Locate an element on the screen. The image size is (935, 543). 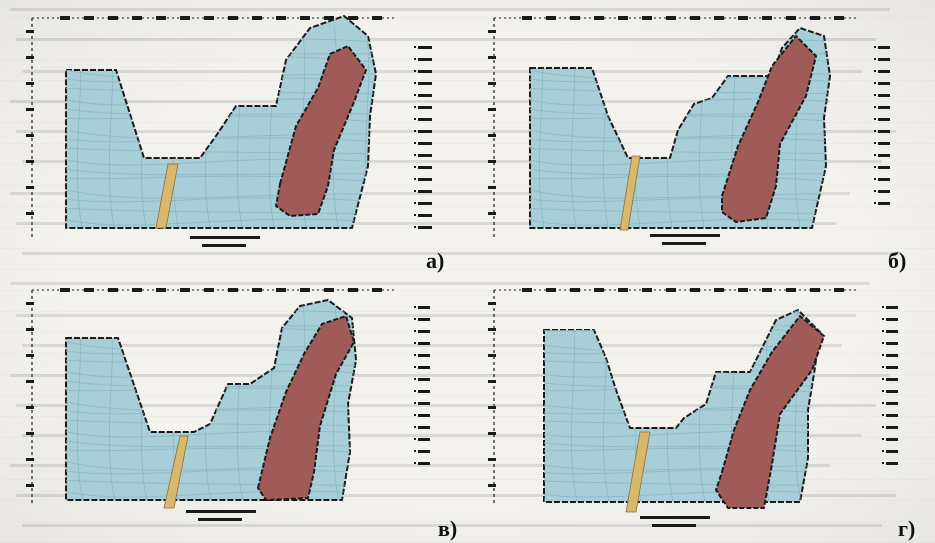
legend-scale is located at coordinates (422, 385).